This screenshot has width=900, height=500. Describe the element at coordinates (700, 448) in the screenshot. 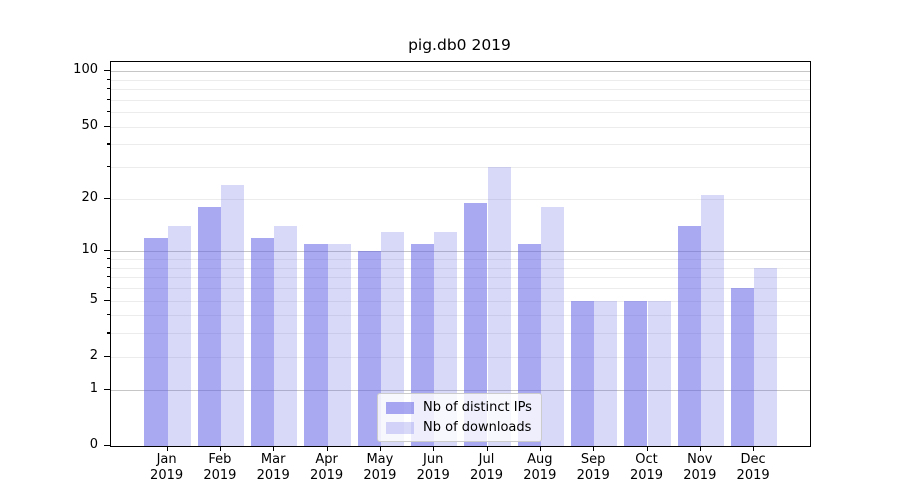

I see `x-tick-nov` at that location.